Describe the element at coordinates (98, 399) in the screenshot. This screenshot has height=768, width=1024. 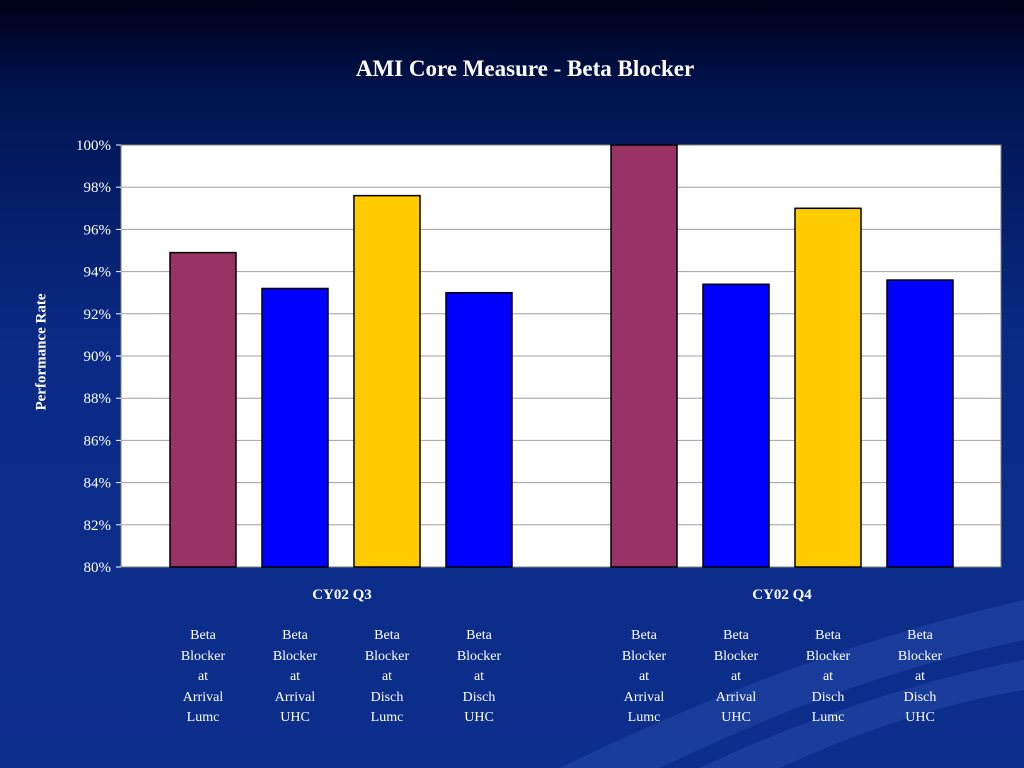
I see `y-tick-label: 88%` at that location.